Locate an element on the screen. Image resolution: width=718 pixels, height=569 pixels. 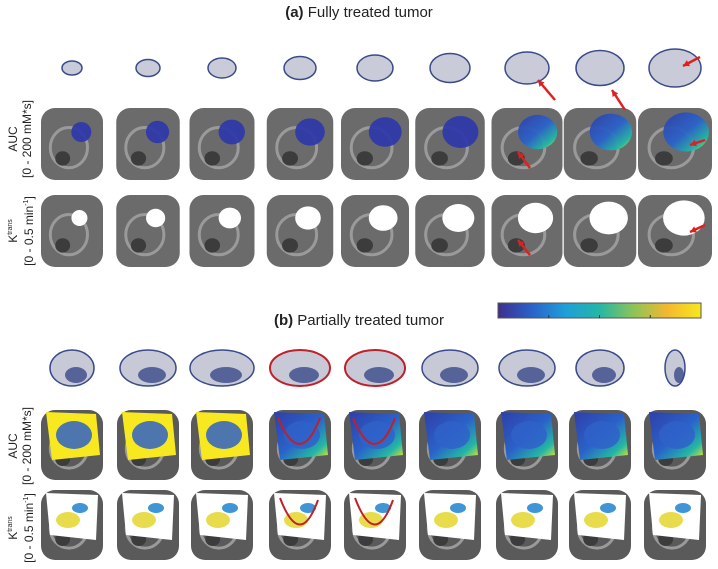
panel-b-letter: (b) is located at coordinates (283, 320).